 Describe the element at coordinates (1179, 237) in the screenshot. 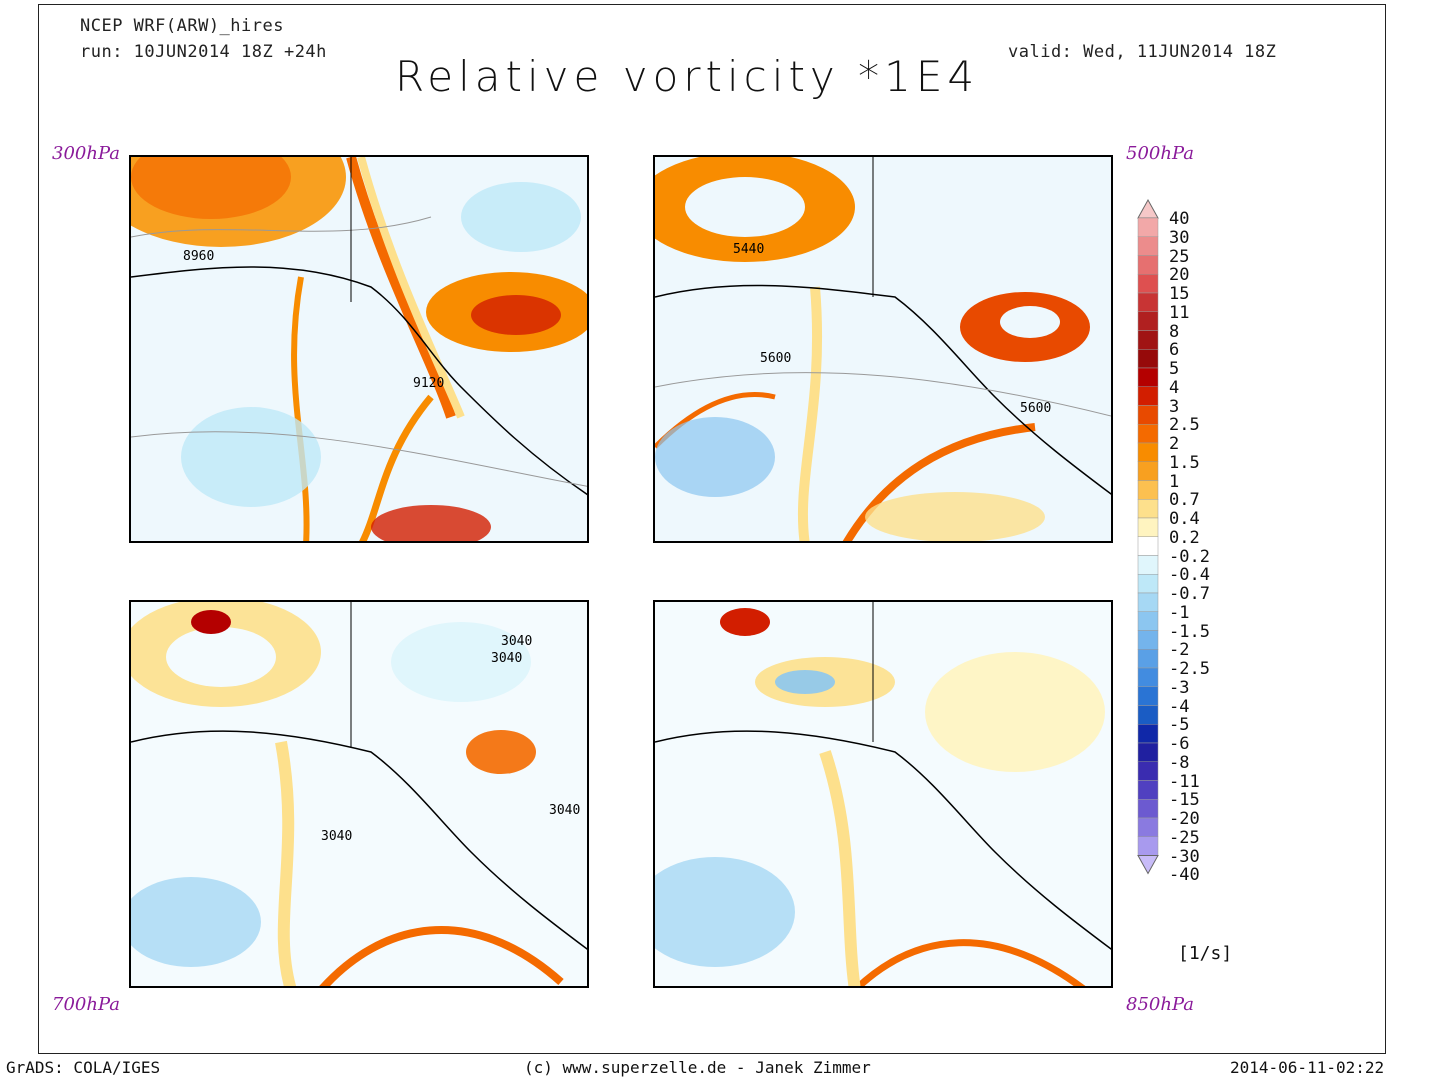

I see `colorbar-tick-label: 30` at that location.